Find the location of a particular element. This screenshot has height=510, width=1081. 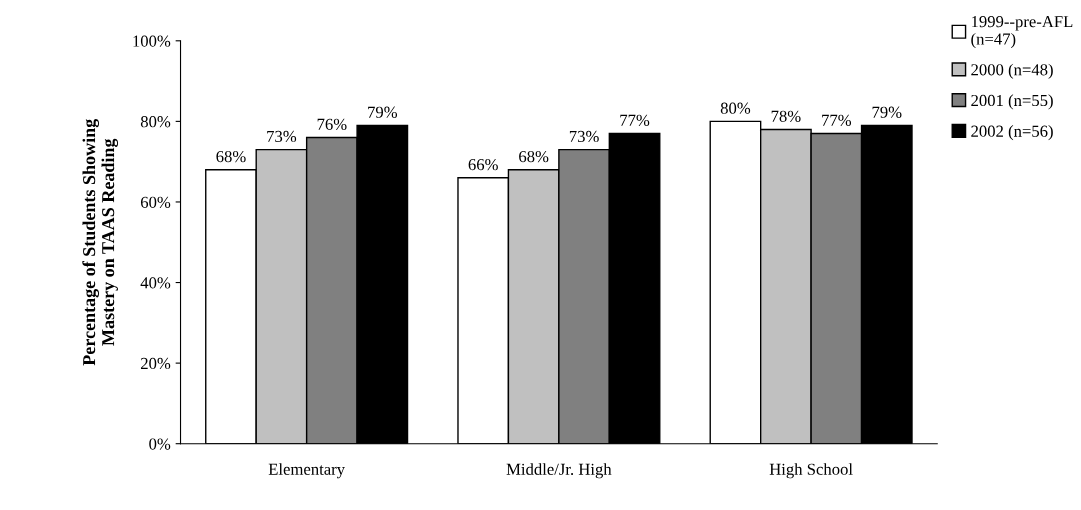

legend-label: 2001 (n=55) is located at coordinates (1012, 102).